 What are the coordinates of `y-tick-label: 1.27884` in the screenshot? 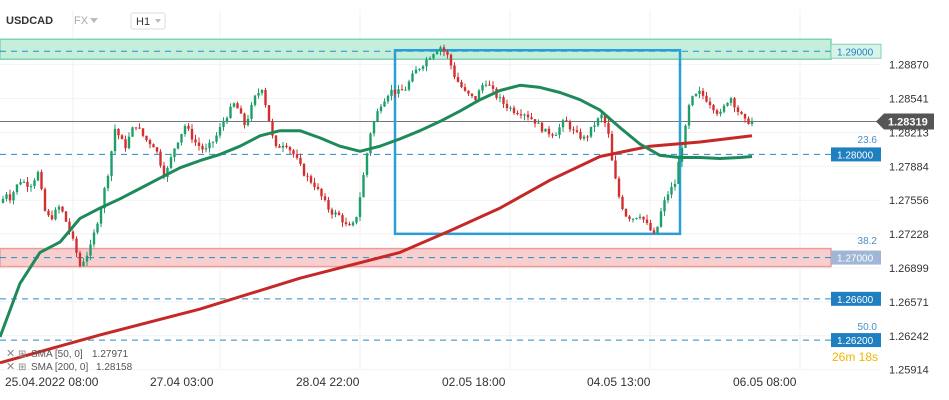 It's located at (909, 167).